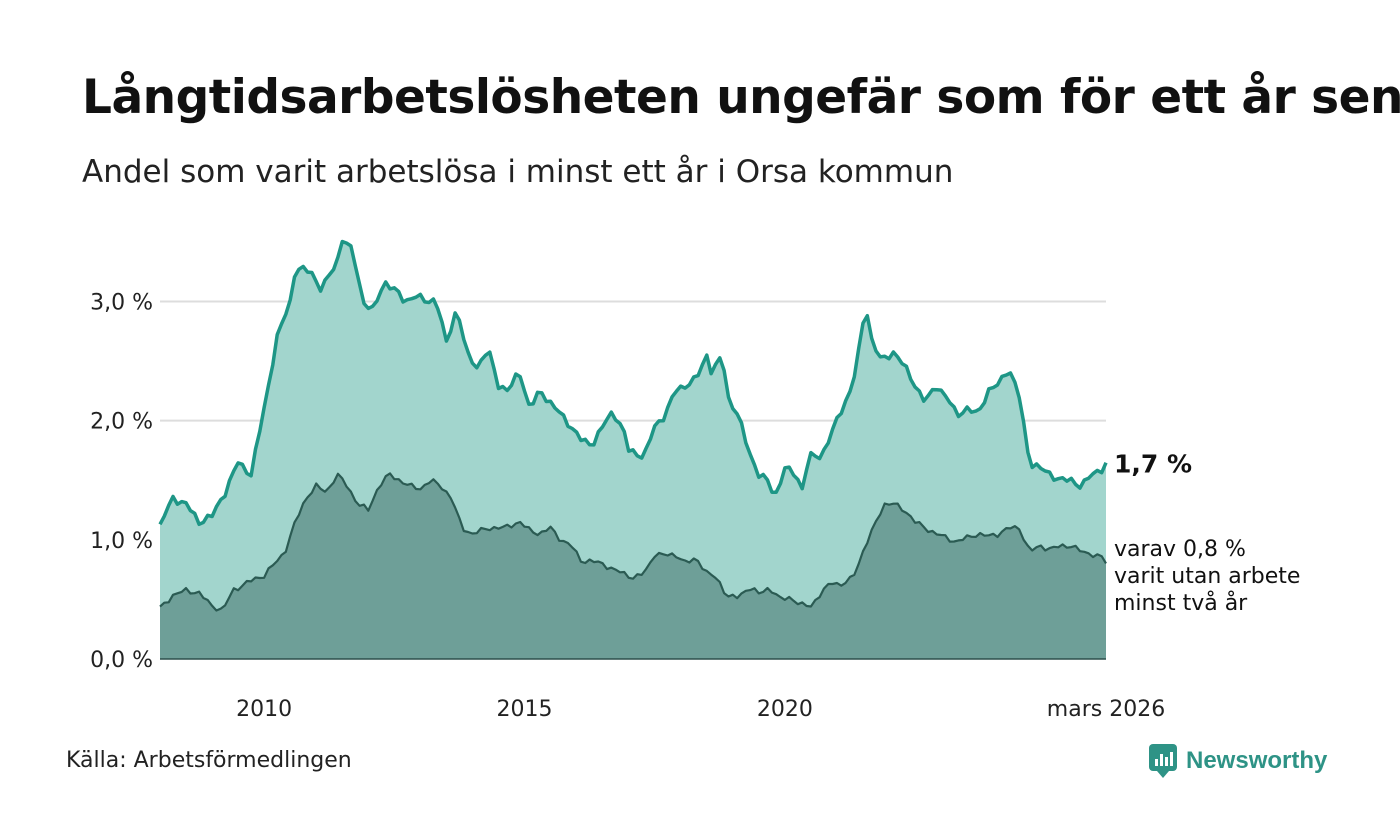 This screenshot has width=1400, height=840. What do you see at coordinates (121, 660) in the screenshot?
I see `y-tick-label: 0,0 %` at bounding box center [121, 660].